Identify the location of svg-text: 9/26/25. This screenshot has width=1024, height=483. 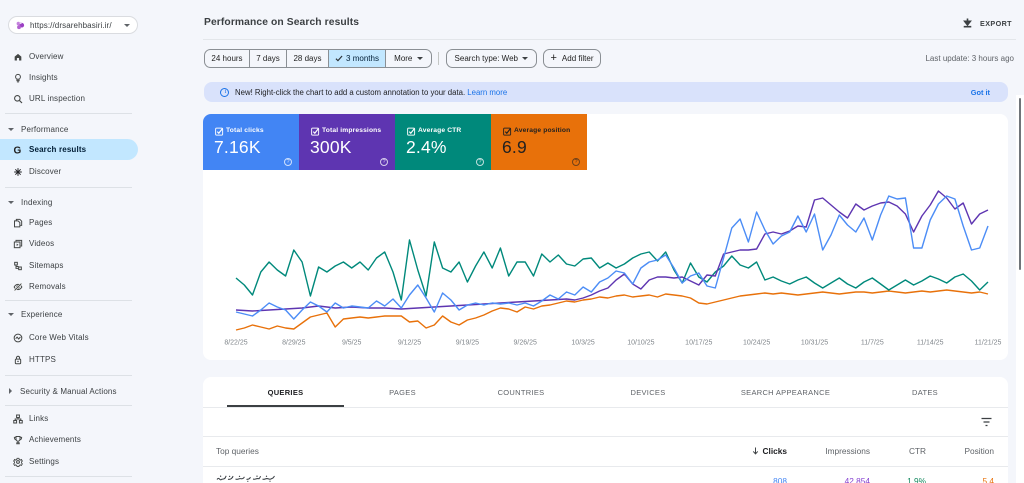
(525, 343).